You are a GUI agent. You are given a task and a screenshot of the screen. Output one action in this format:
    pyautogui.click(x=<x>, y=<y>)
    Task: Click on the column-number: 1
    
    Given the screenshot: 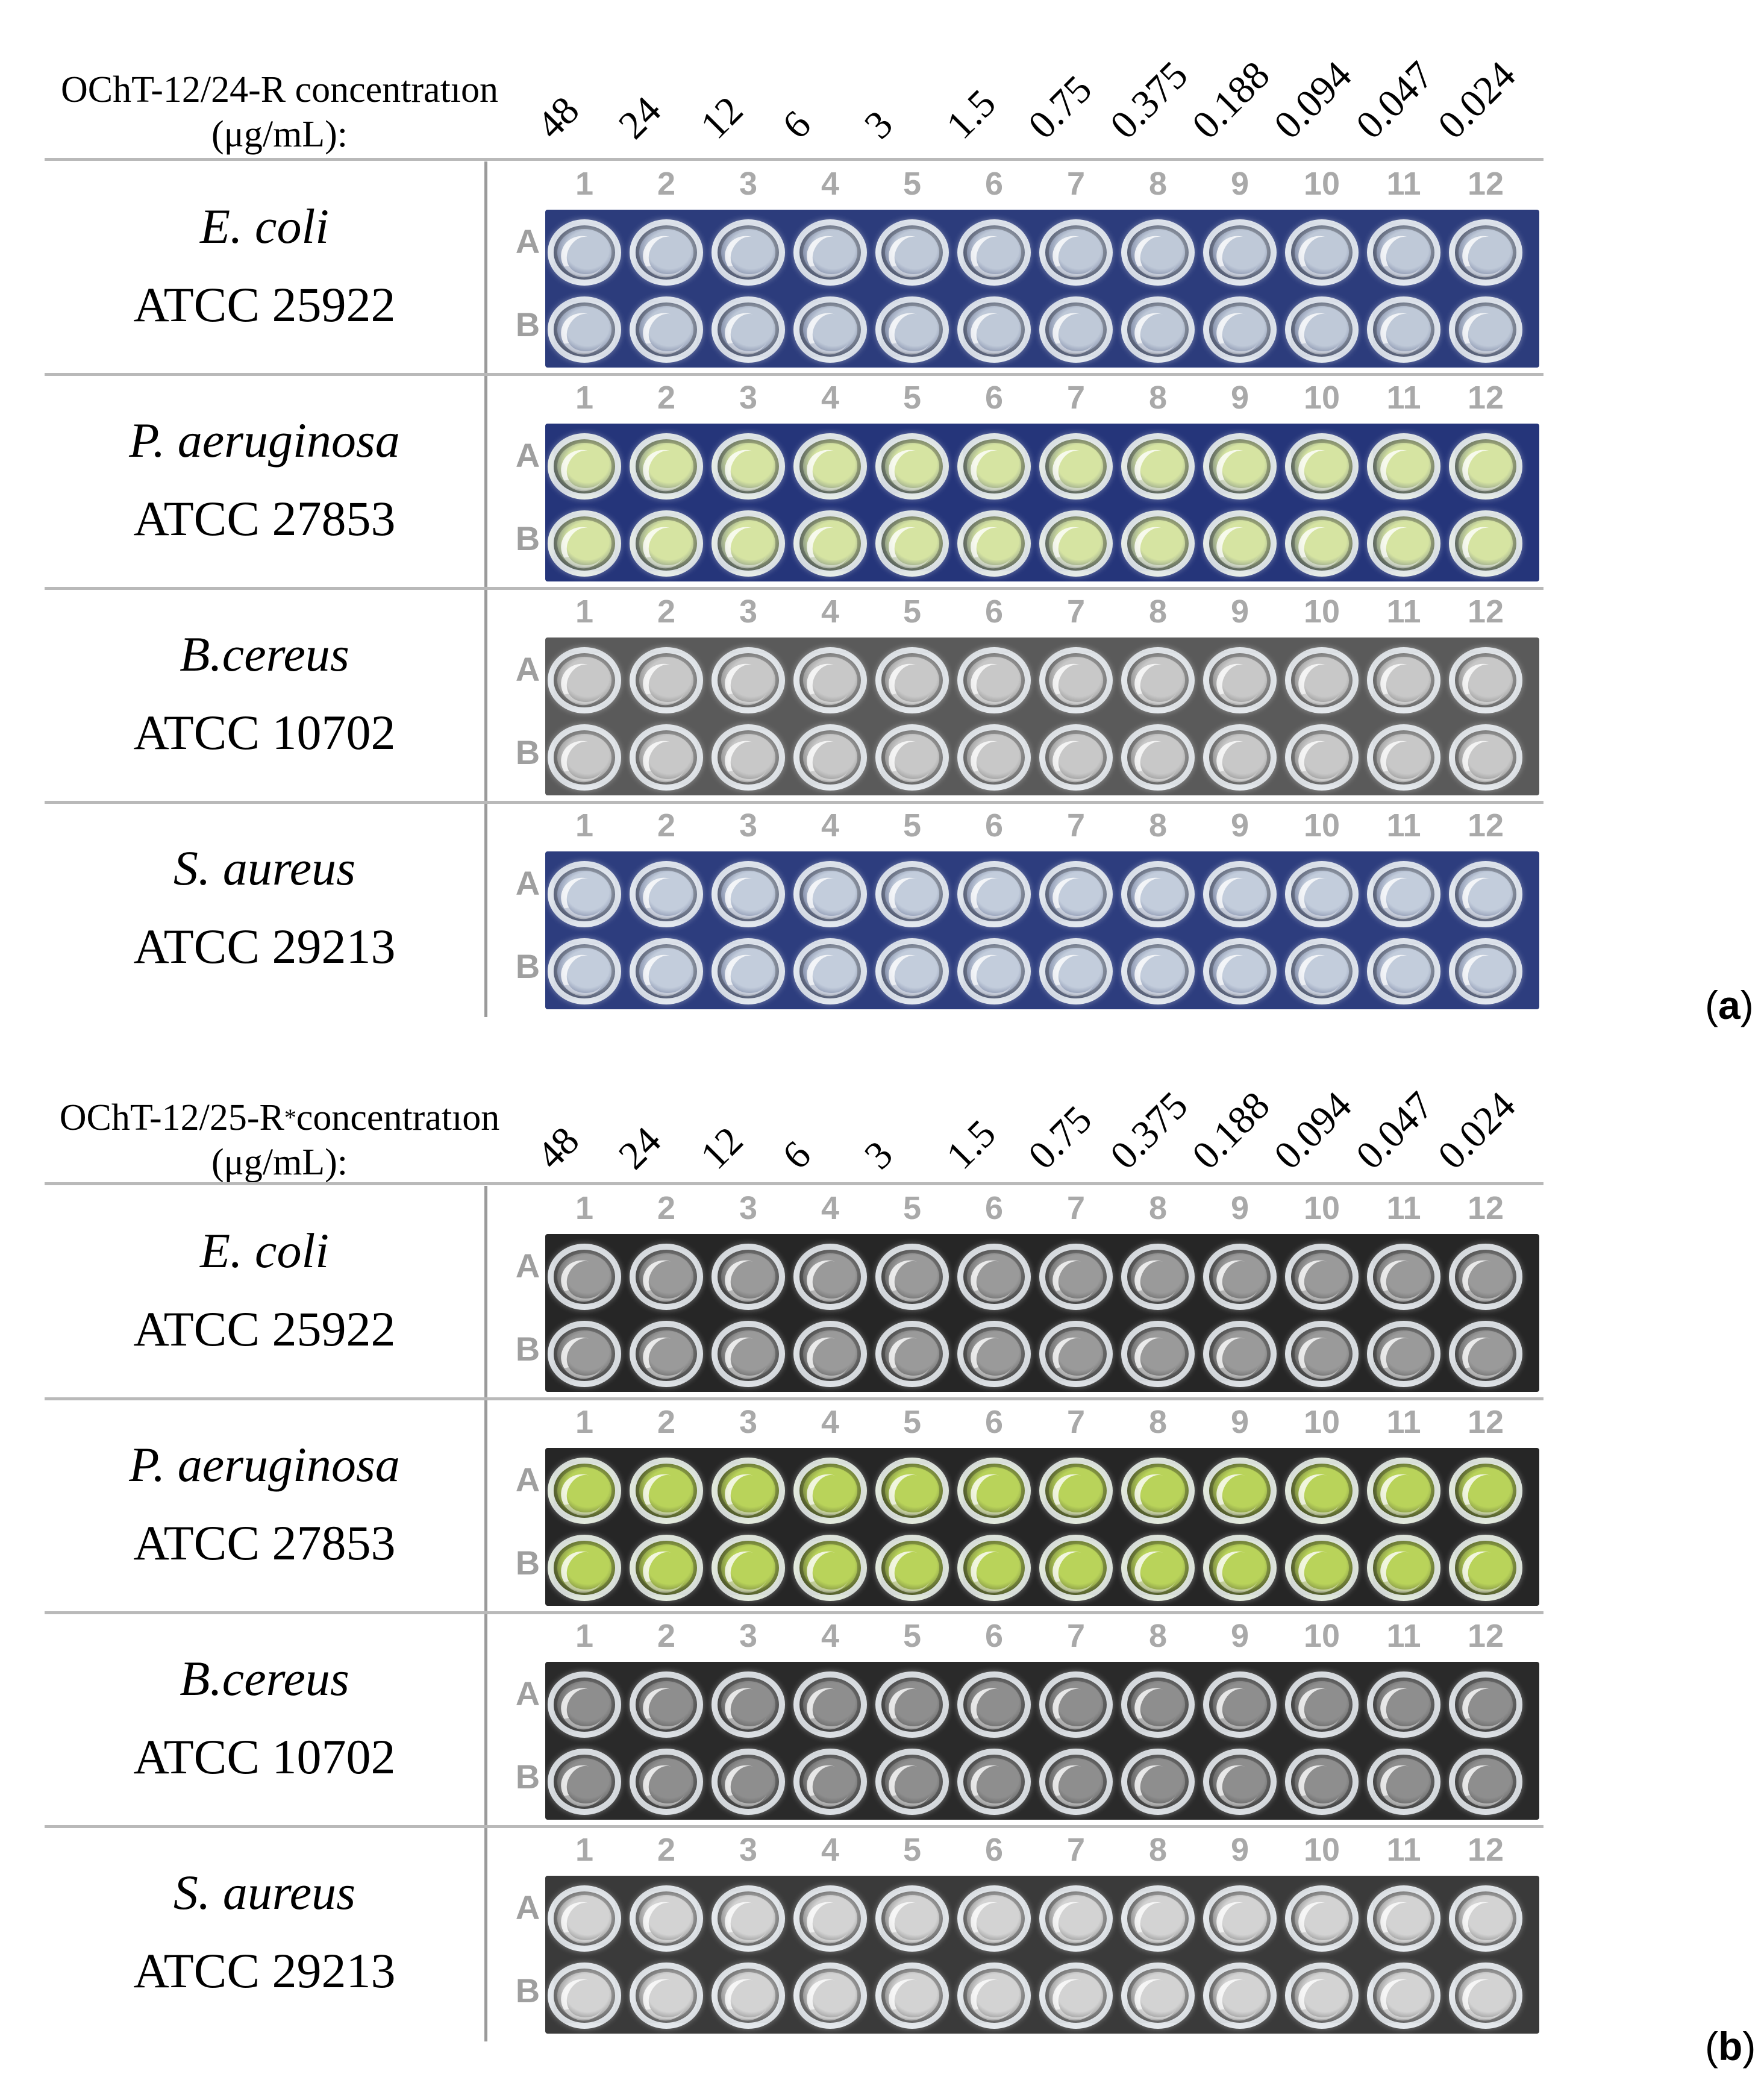 What is the action you would take?
    pyautogui.click(x=584, y=1636)
    